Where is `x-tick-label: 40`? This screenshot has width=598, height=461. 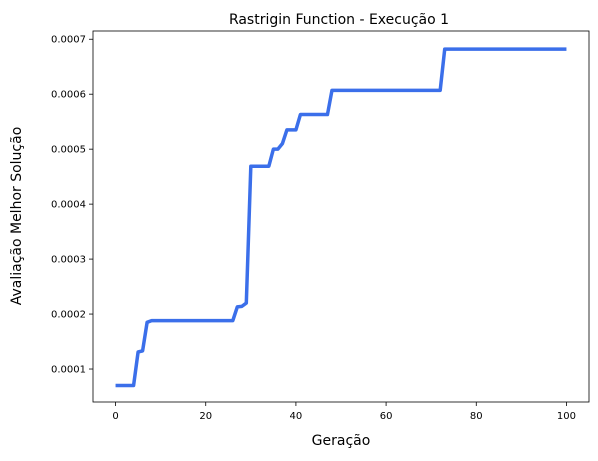 x-tick-label: 40 is located at coordinates (296, 416).